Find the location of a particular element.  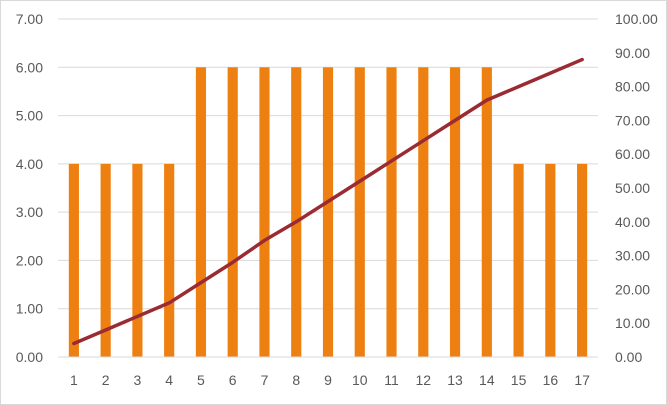

x-axis-tick-label: 9 is located at coordinates (328, 380).